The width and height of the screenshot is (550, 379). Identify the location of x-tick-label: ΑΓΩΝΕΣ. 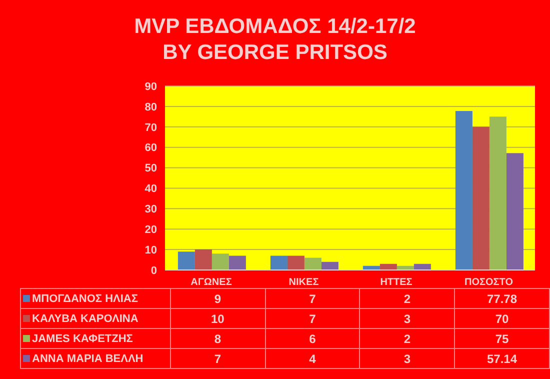
(211, 282).